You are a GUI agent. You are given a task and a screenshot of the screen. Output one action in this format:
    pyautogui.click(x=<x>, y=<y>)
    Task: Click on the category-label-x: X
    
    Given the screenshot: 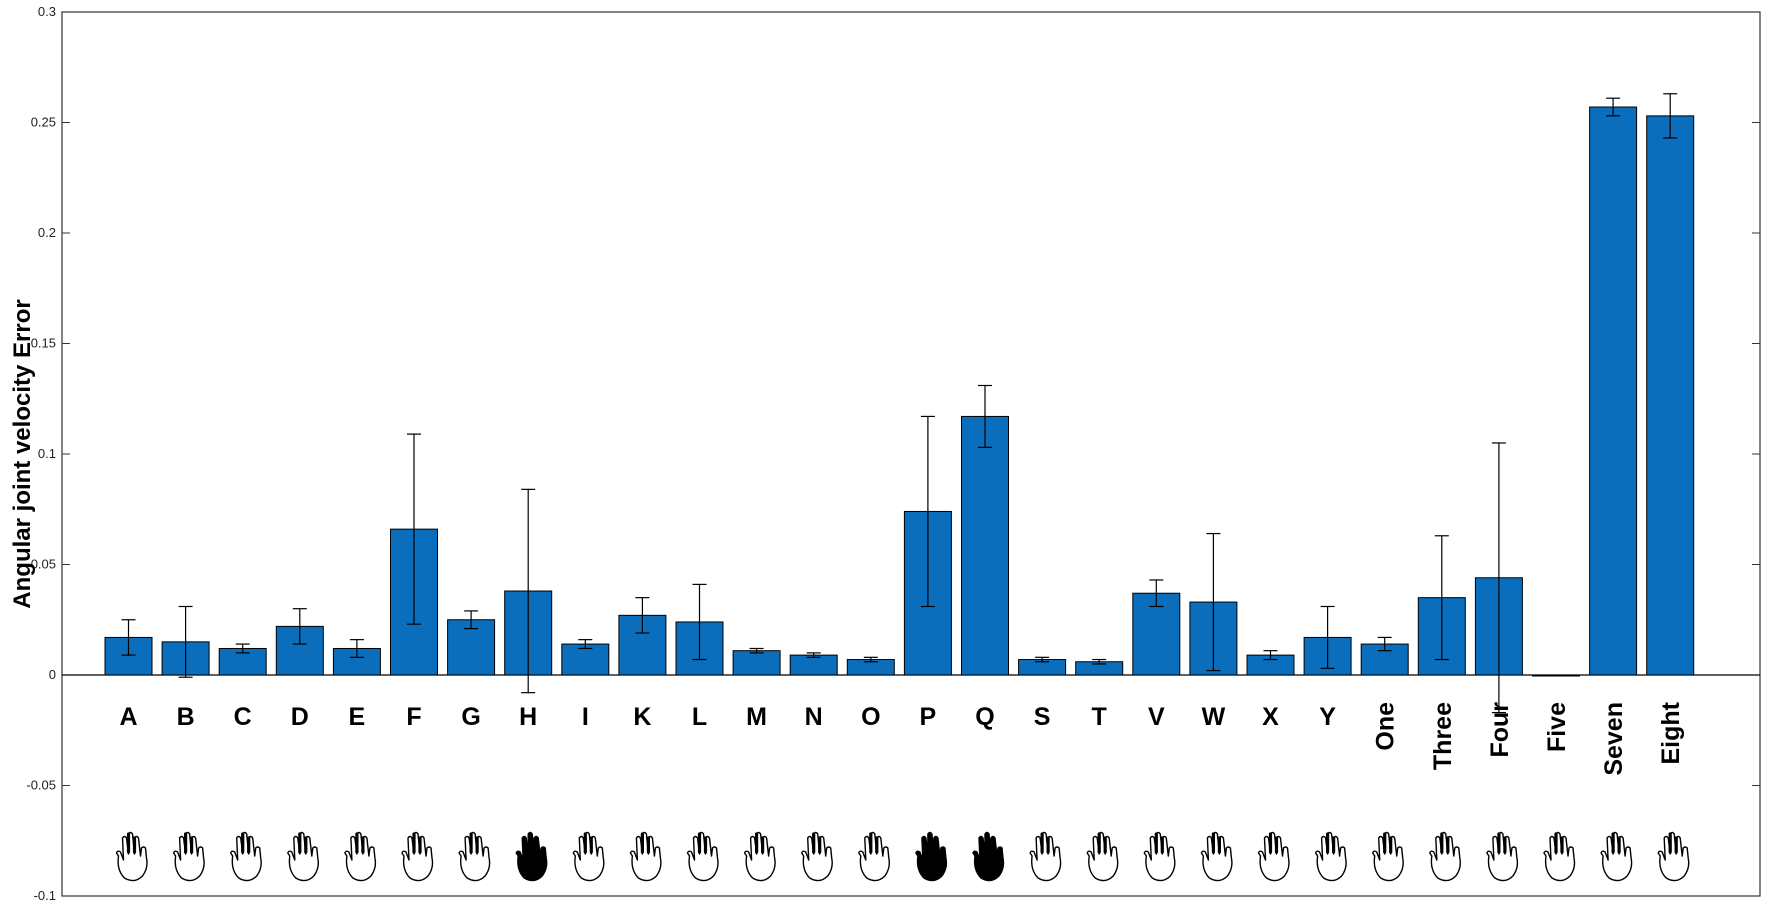 What is the action you would take?
    pyautogui.click(x=1270, y=717)
    